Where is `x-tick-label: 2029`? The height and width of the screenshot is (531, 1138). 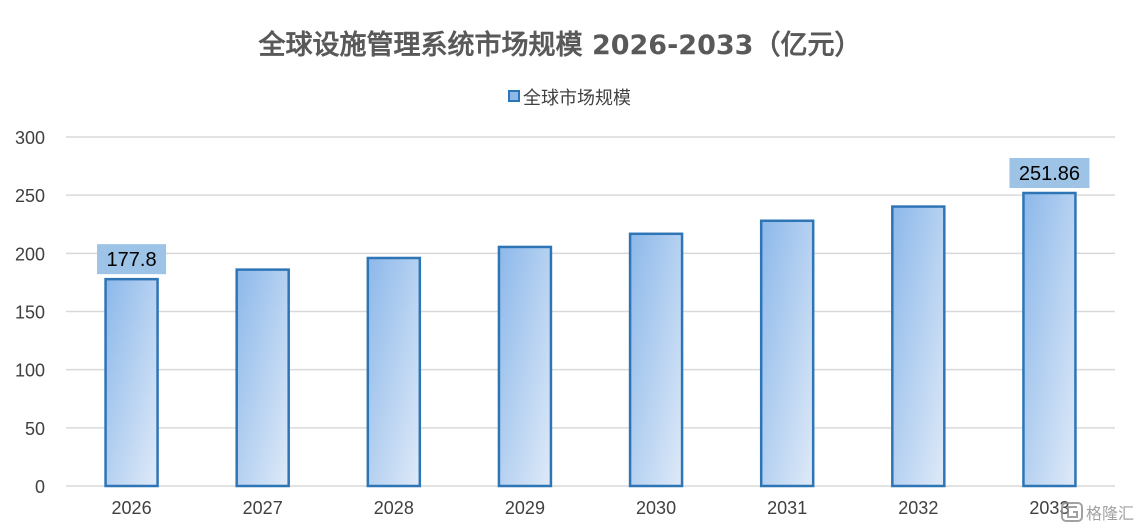
x-tick-label: 2029 is located at coordinates (525, 508).